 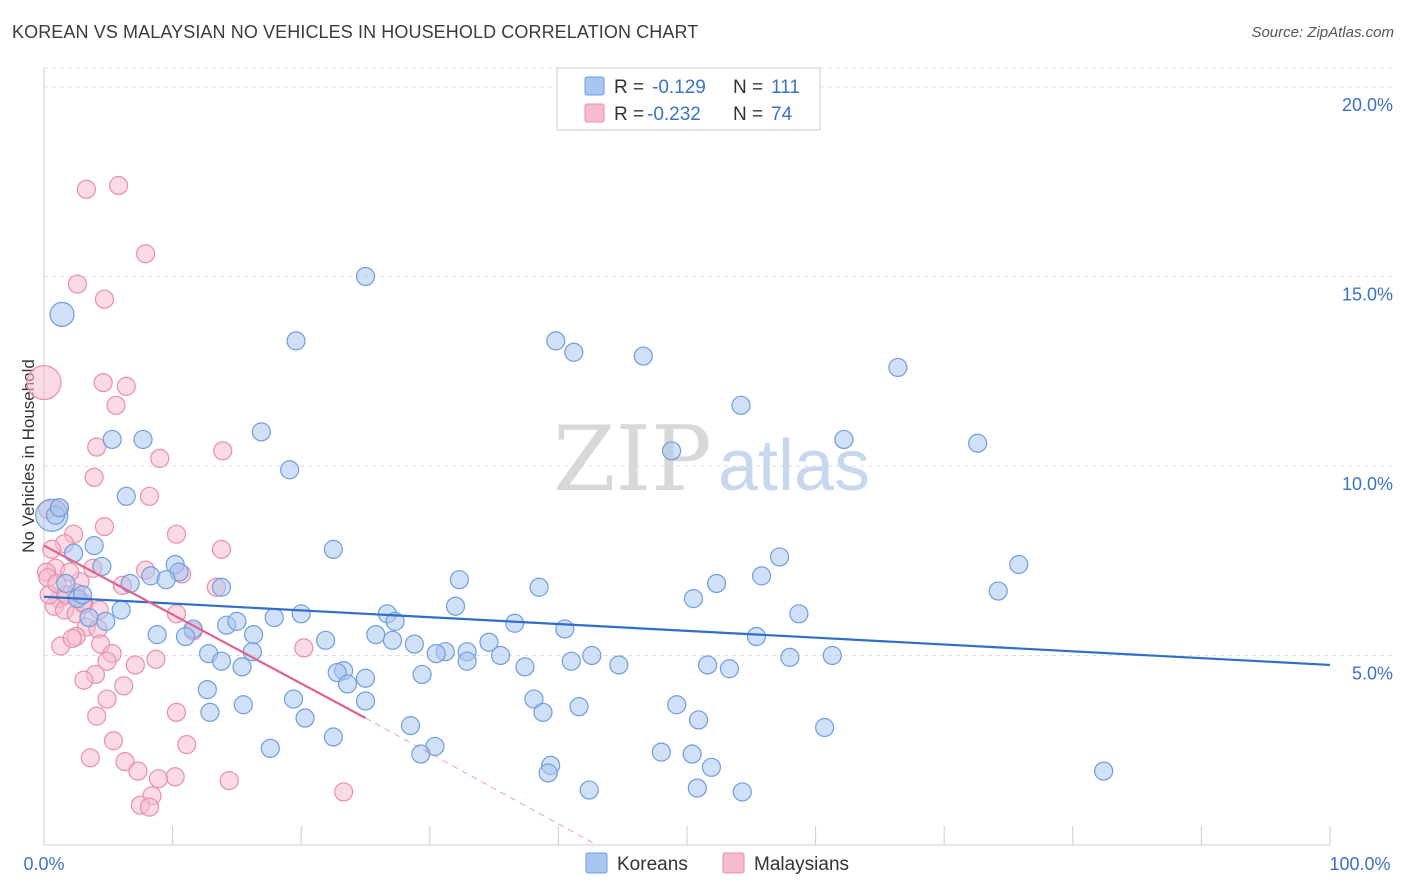 I want to click on legend-n-value-malaysians: 74, so click(x=782, y=114).